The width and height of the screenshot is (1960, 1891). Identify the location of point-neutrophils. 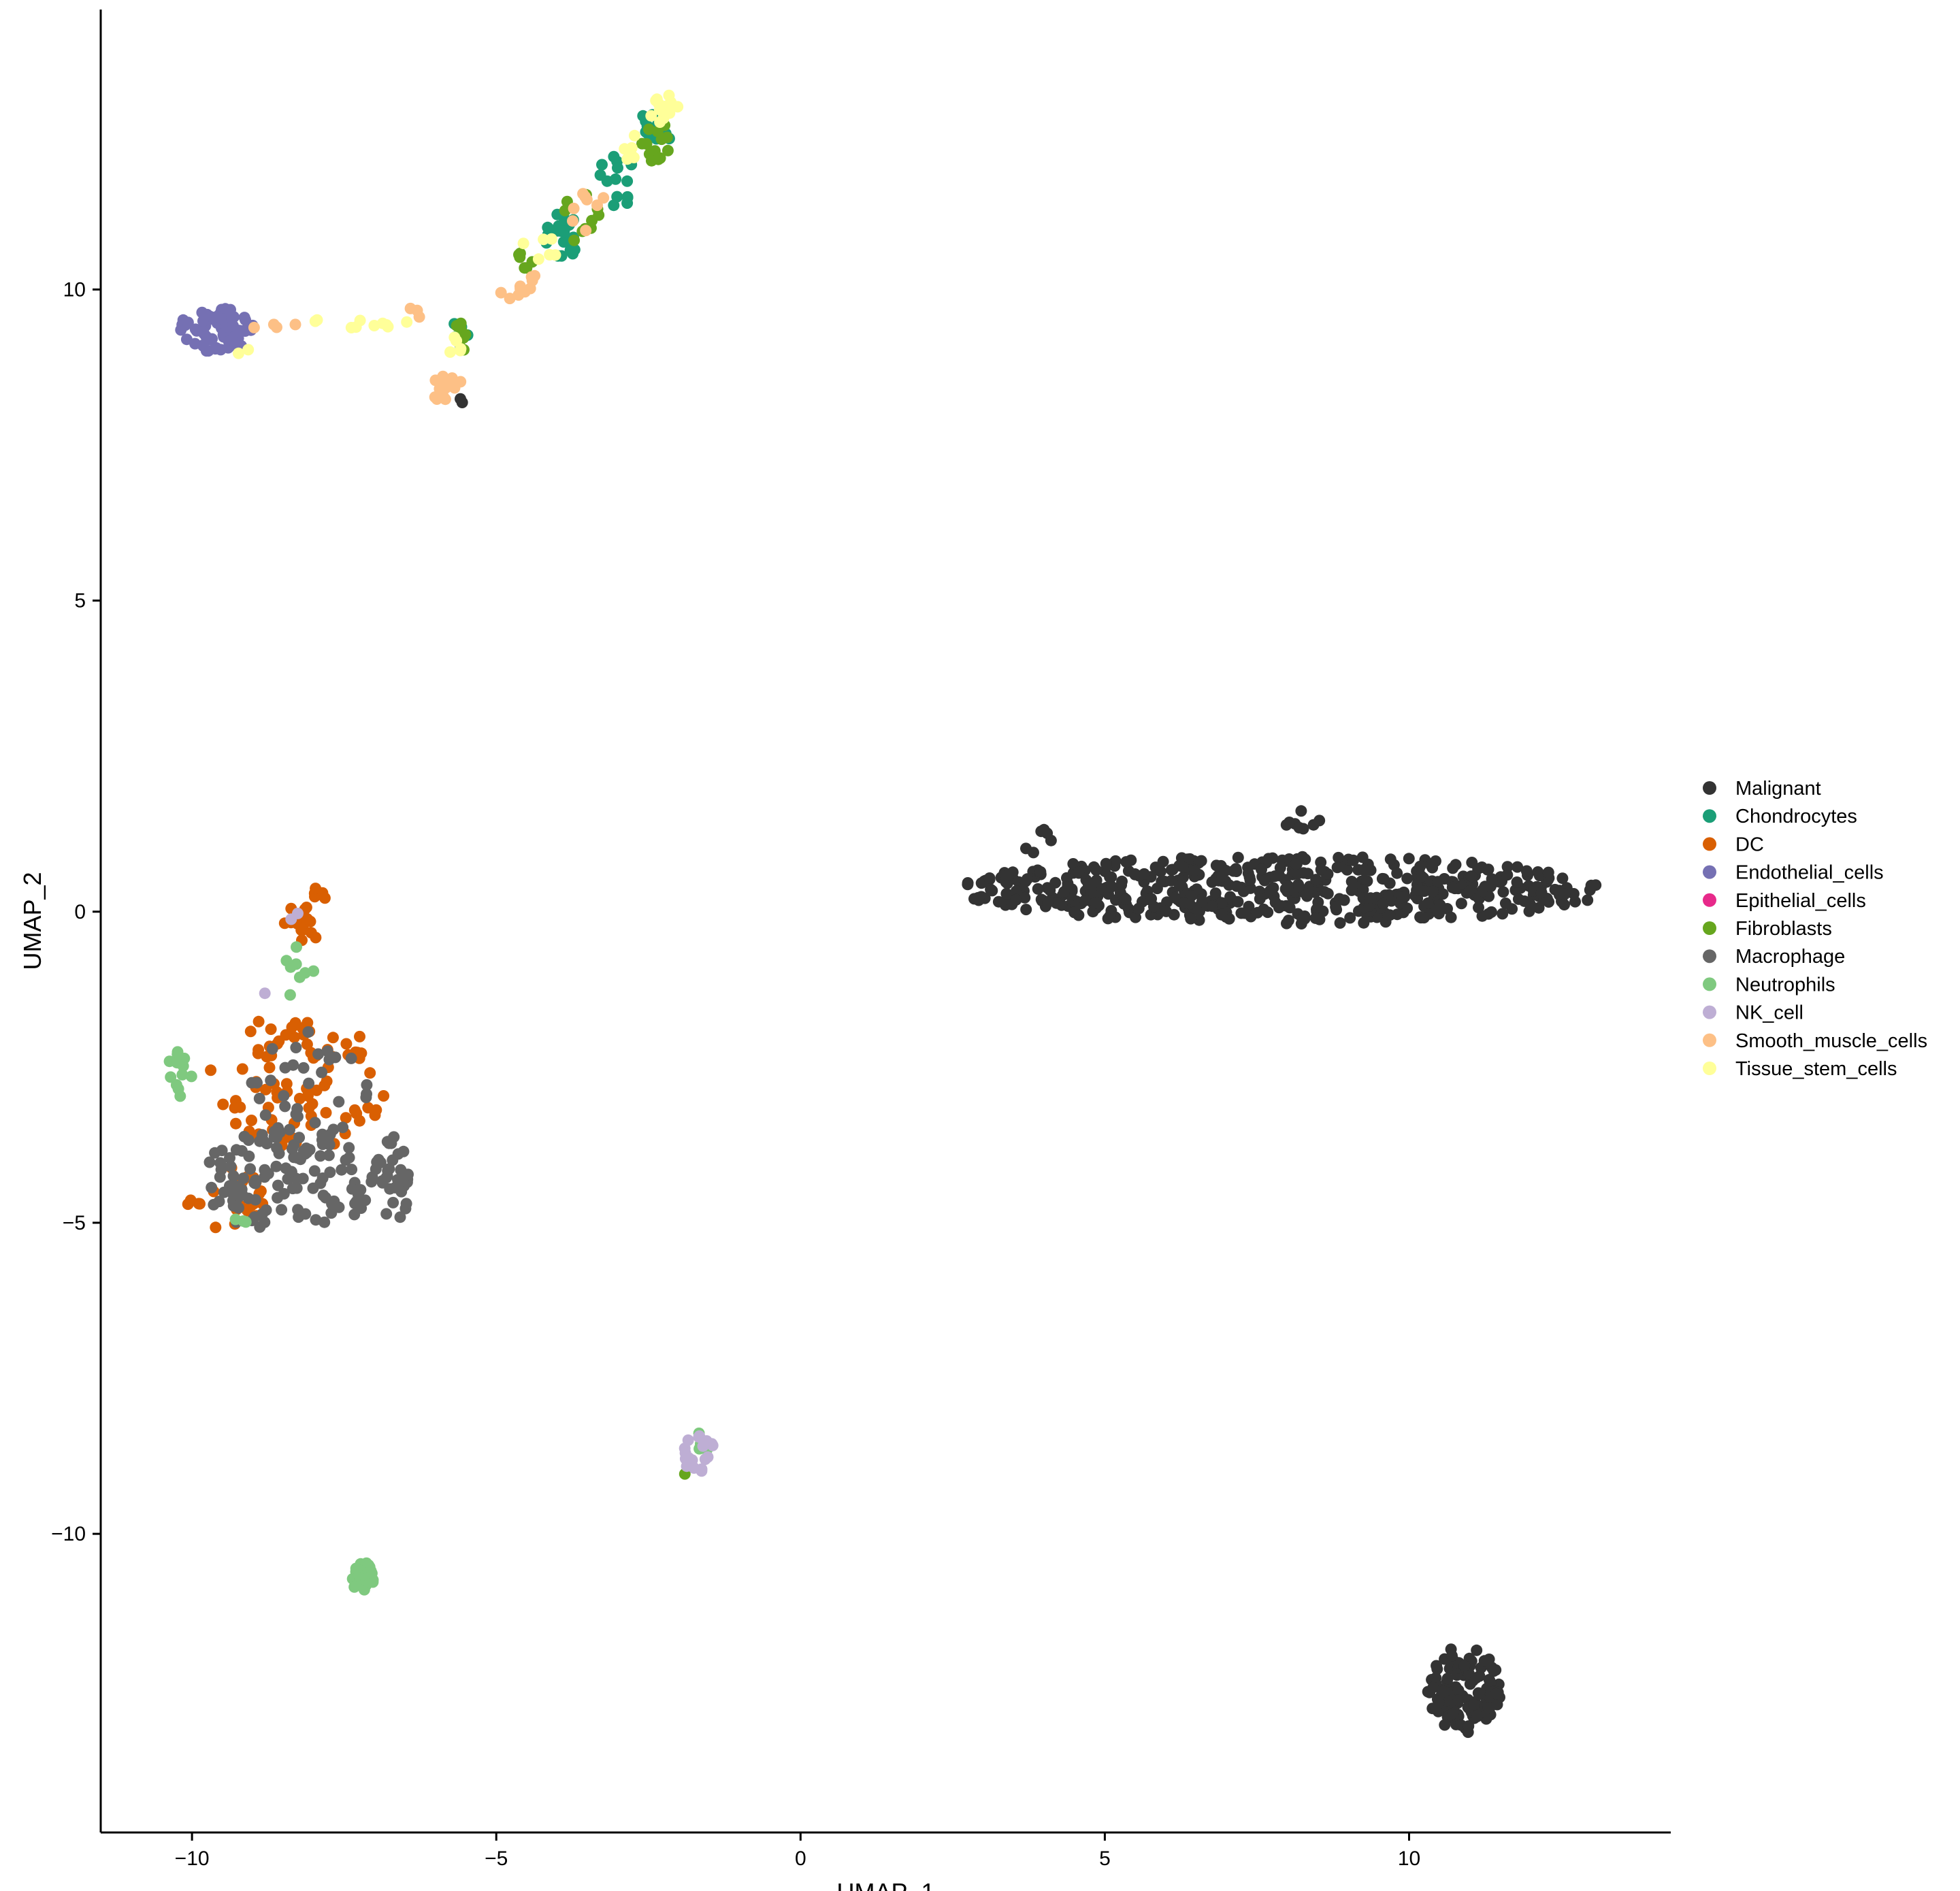
(296, 947).